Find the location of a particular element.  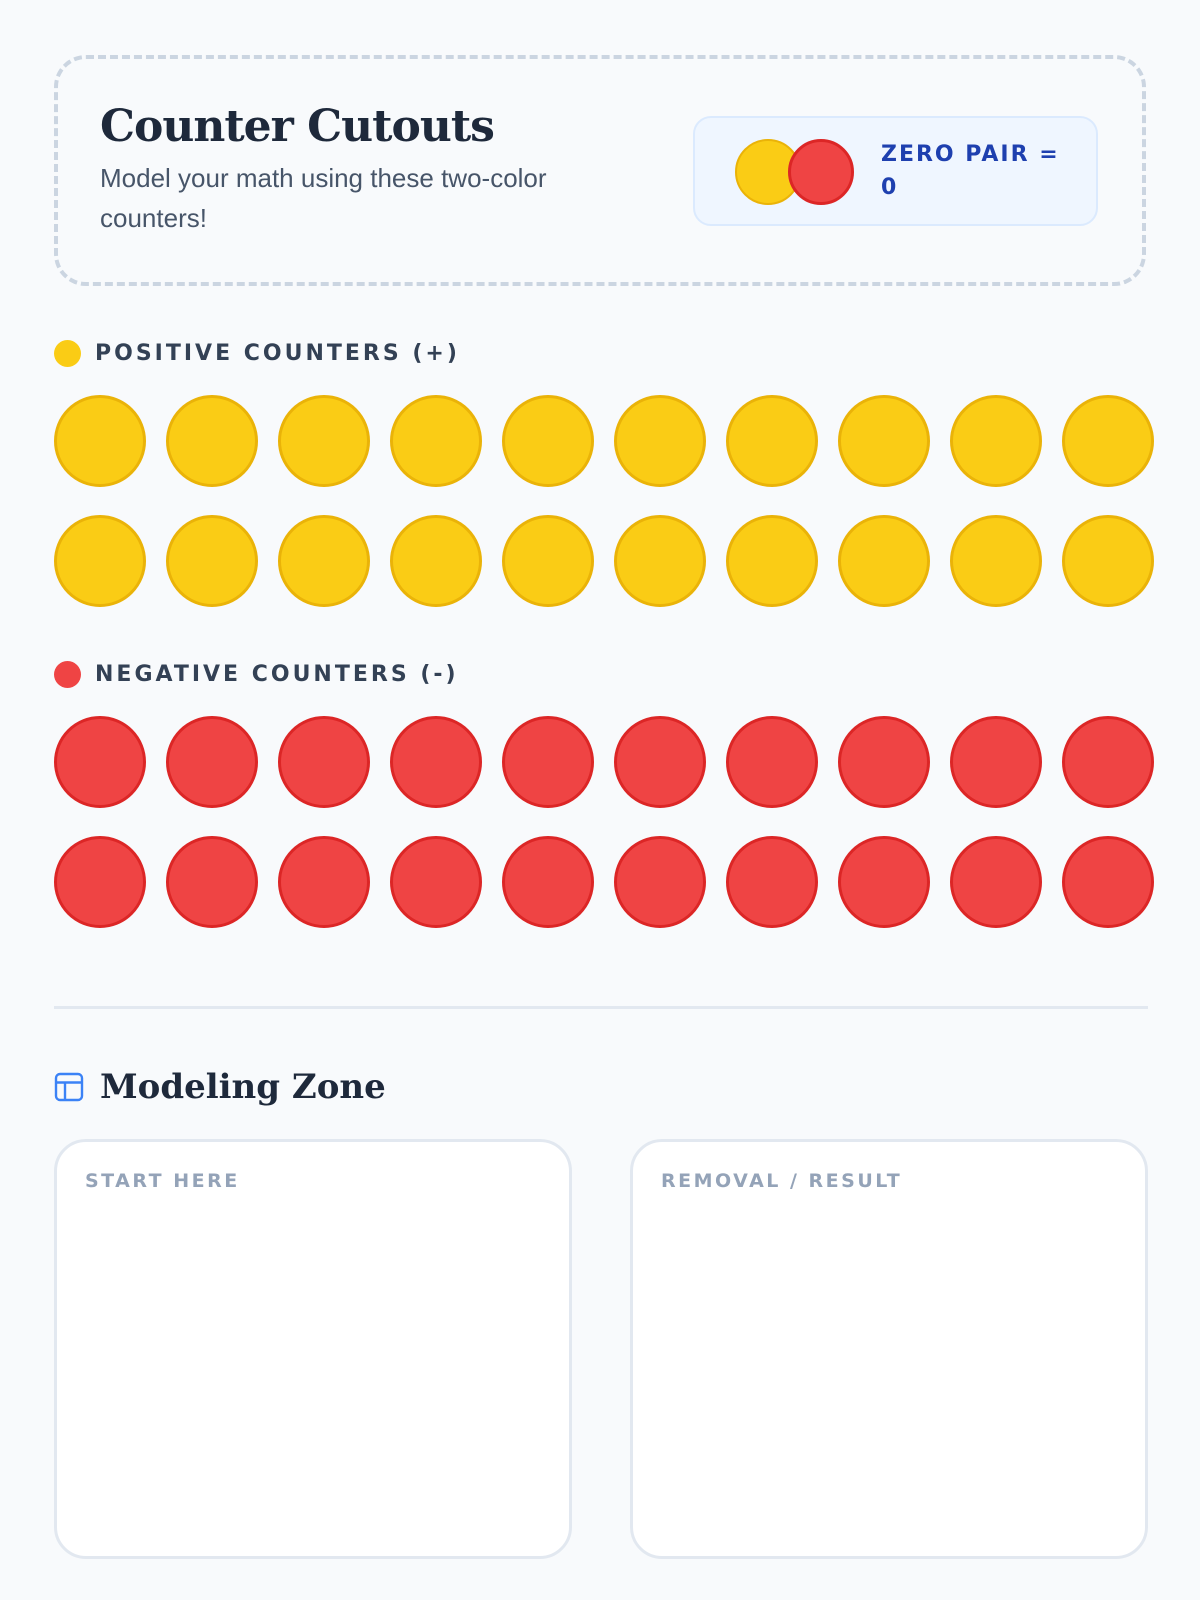

zero-pair-legend: ZERO PAIR = 0 is located at coordinates (895, 170).